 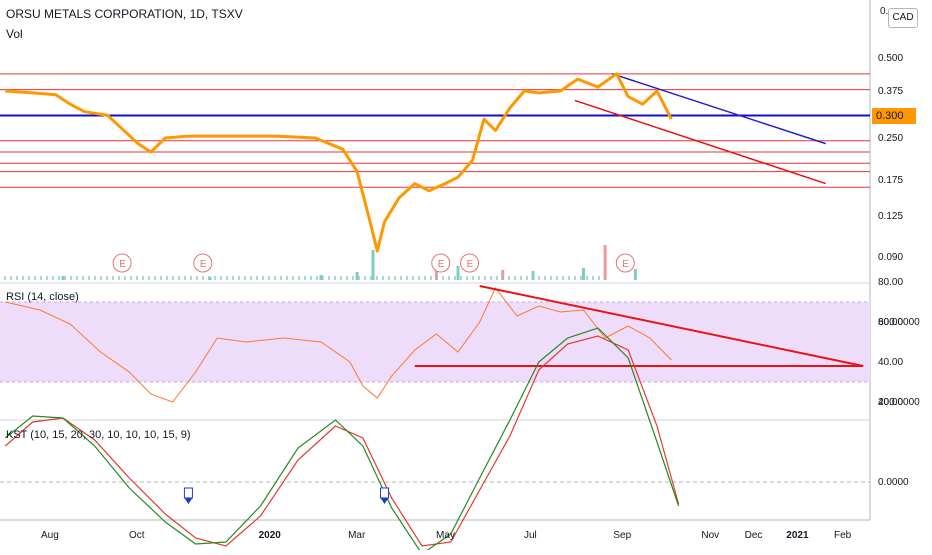 What do you see at coordinates (754, 535) in the screenshot?
I see `time-axis-tick: Dec` at bounding box center [754, 535].